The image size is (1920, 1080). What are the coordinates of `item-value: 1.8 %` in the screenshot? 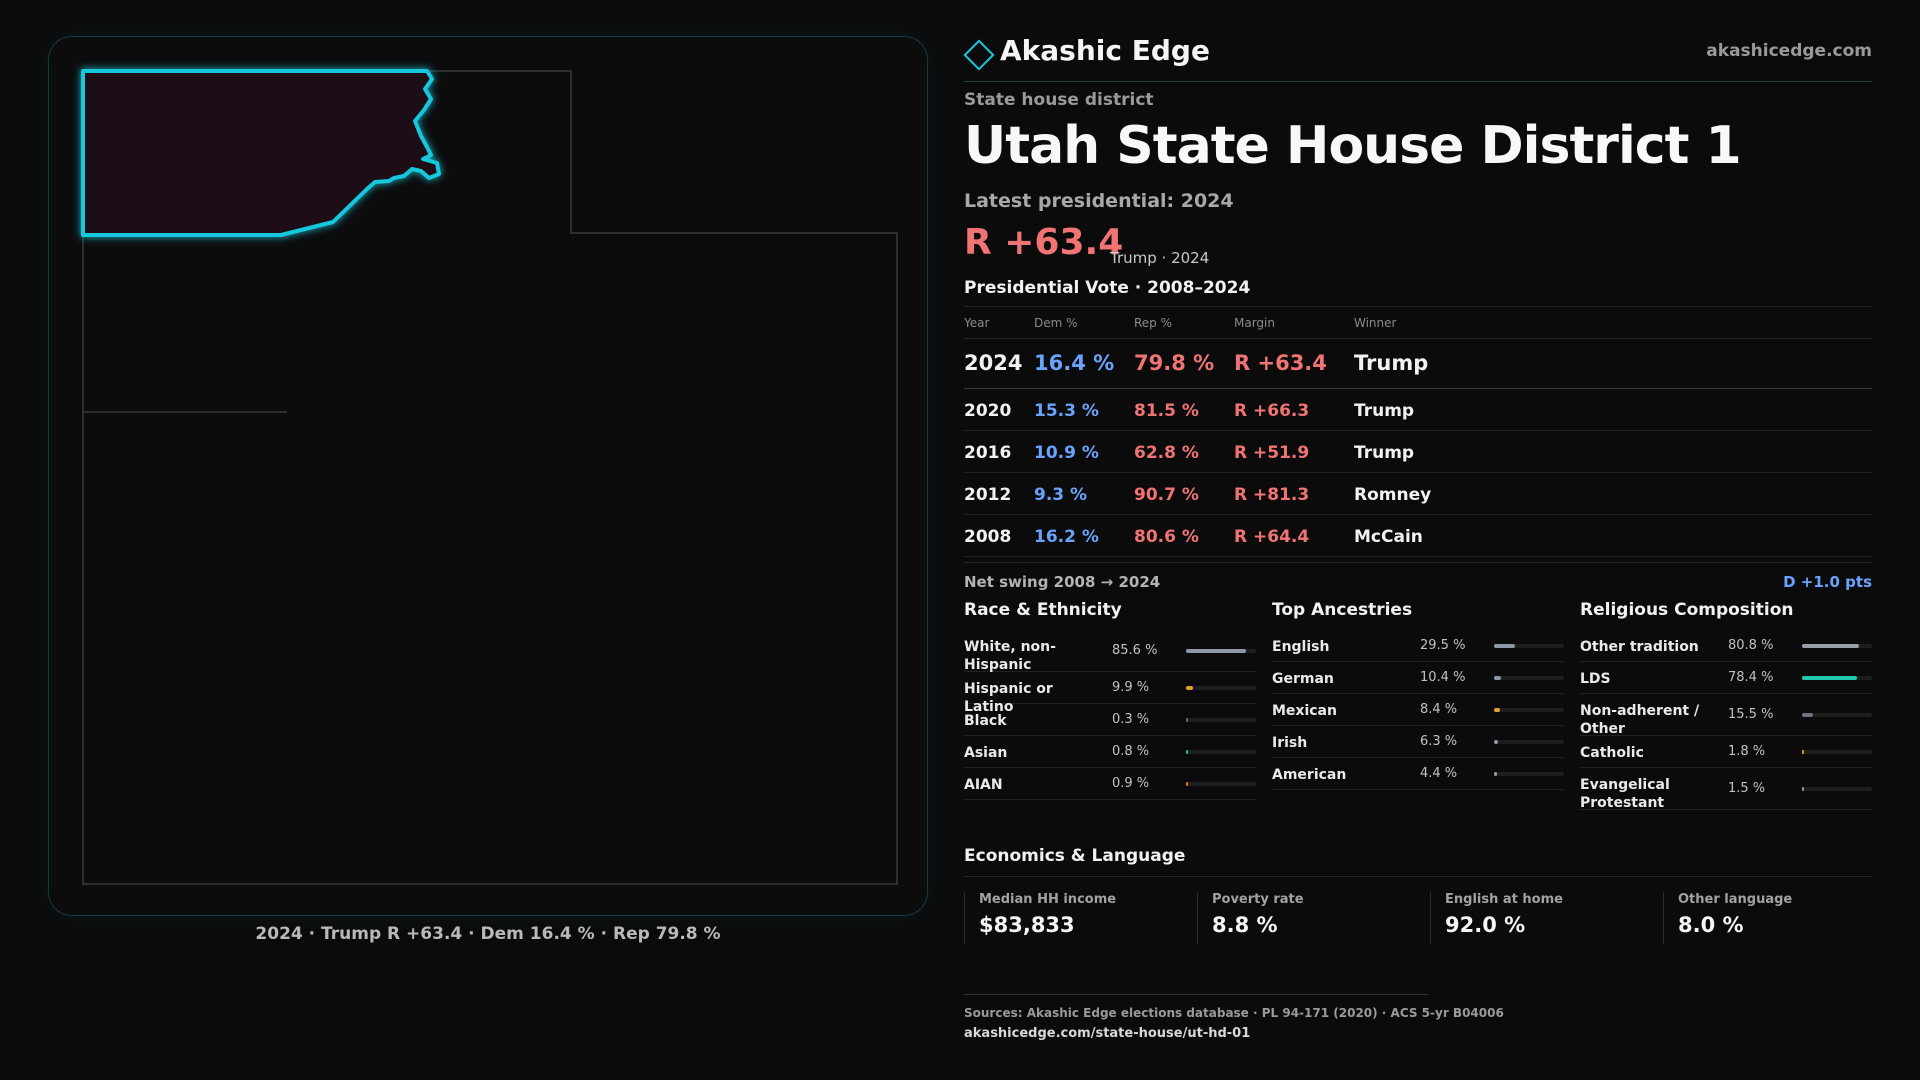 It's located at (1747, 751).